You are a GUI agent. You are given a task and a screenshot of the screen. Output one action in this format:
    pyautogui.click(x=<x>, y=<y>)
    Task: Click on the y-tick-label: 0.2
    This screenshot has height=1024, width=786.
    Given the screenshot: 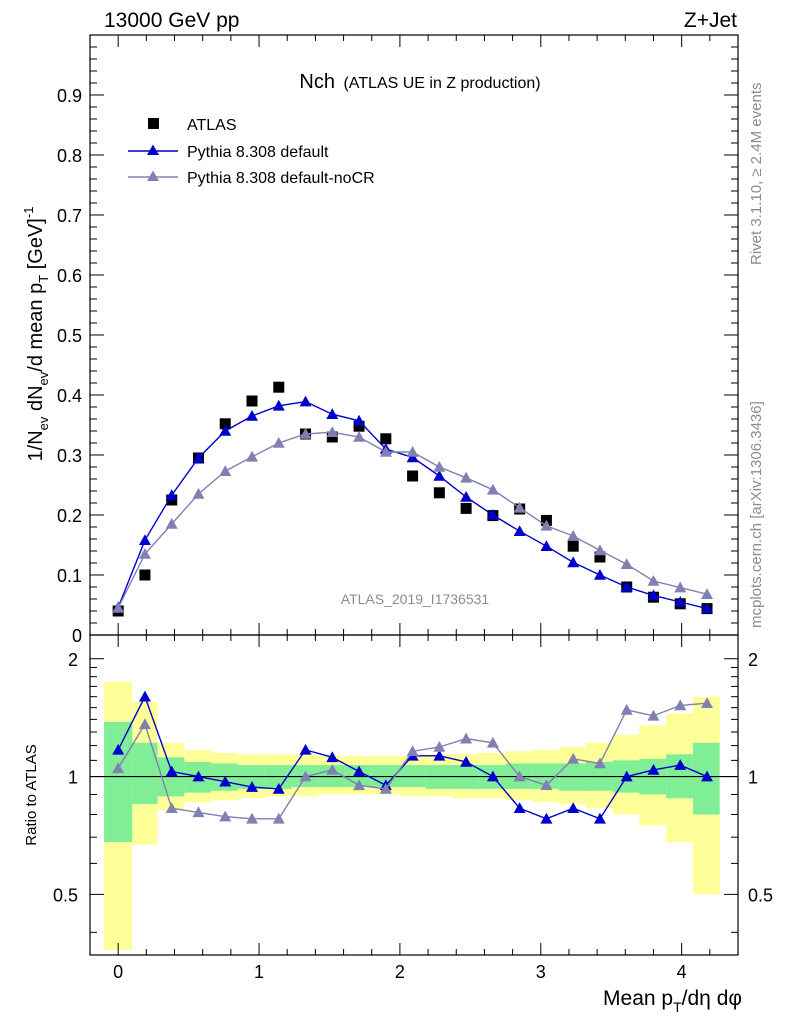 What is the action you would take?
    pyautogui.click(x=69, y=516)
    